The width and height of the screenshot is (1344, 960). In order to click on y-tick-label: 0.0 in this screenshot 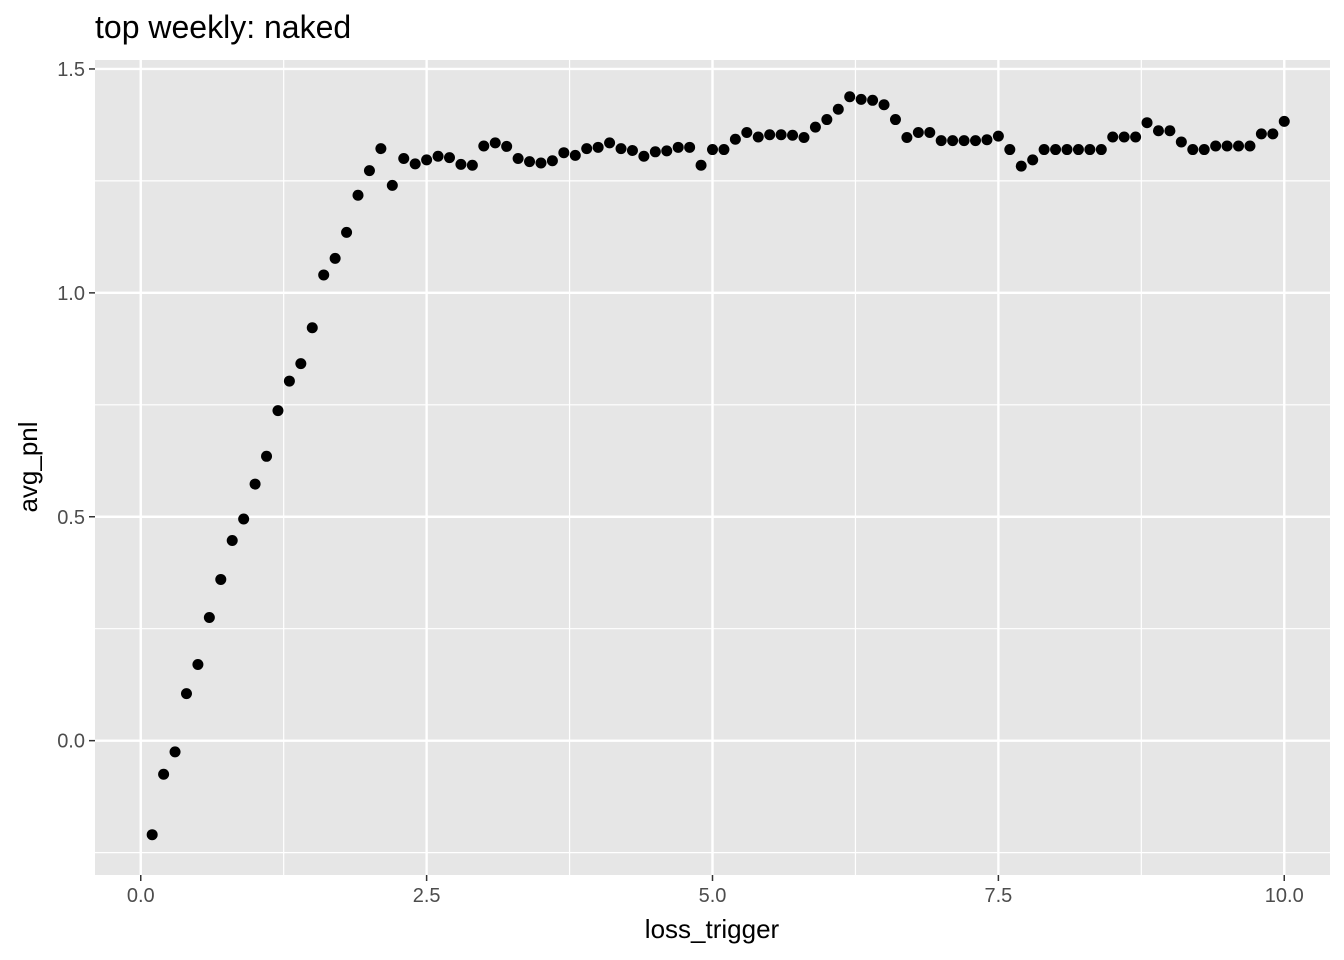, I will do `click(71, 742)`.